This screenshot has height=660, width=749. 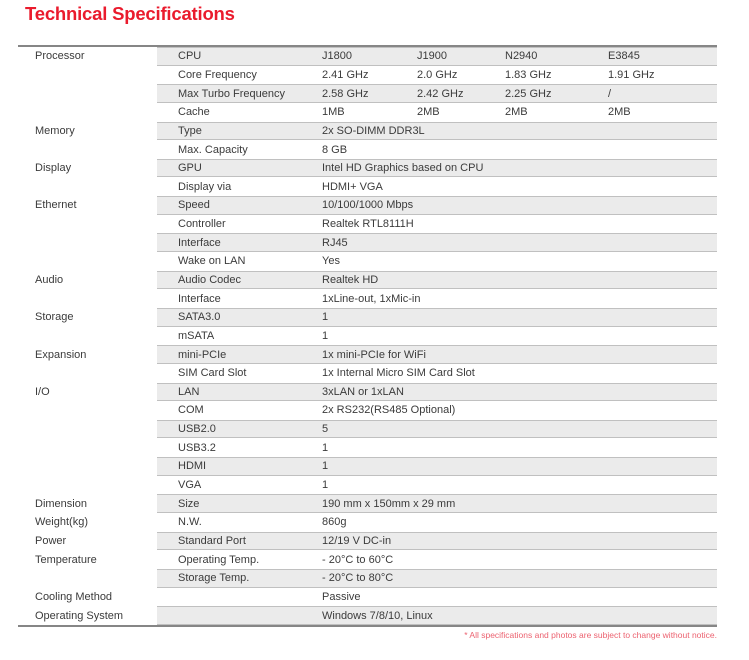 What do you see at coordinates (190, 522) in the screenshot?
I see `attribute-cell: N.W.` at bounding box center [190, 522].